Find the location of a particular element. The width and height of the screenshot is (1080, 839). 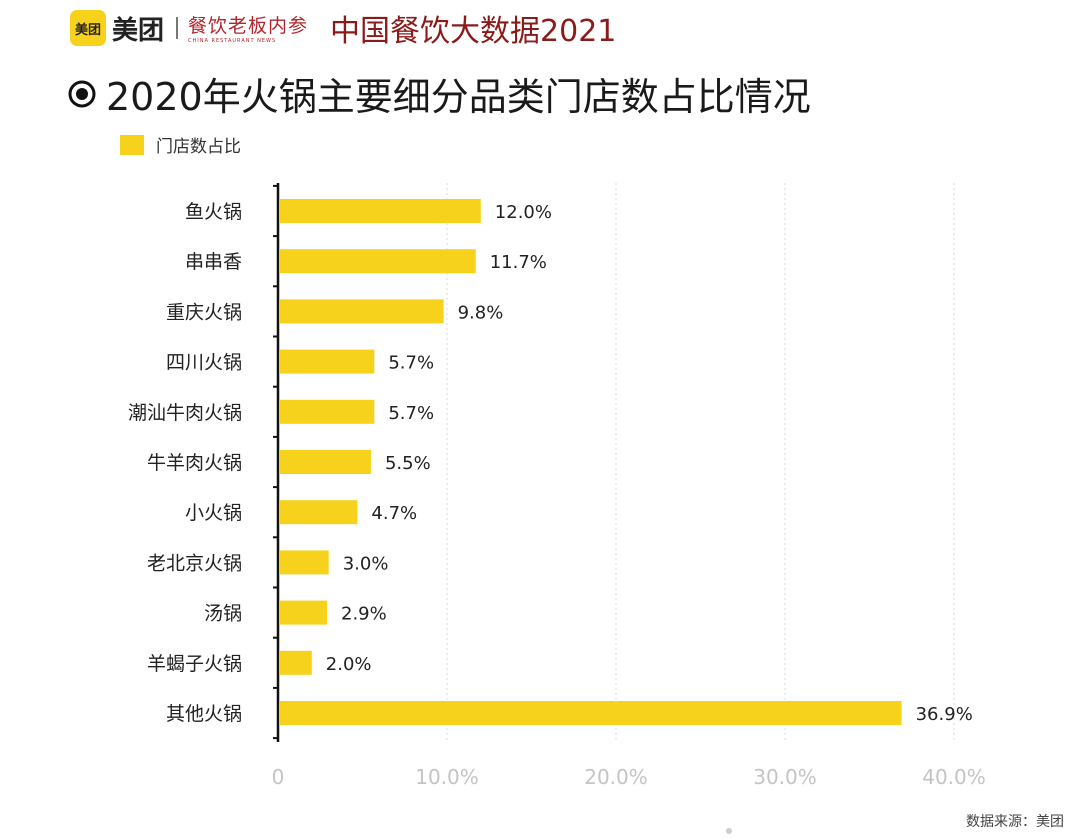

chart-legend: 门店数占比 is located at coordinates (180, 144).